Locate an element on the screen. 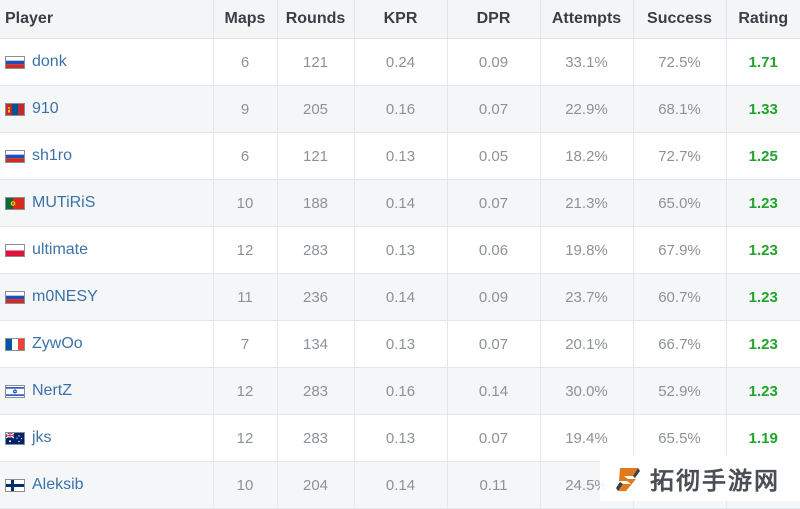 This screenshot has width=800, height=509. rating-cell: 1.71 is located at coordinates (763, 62).